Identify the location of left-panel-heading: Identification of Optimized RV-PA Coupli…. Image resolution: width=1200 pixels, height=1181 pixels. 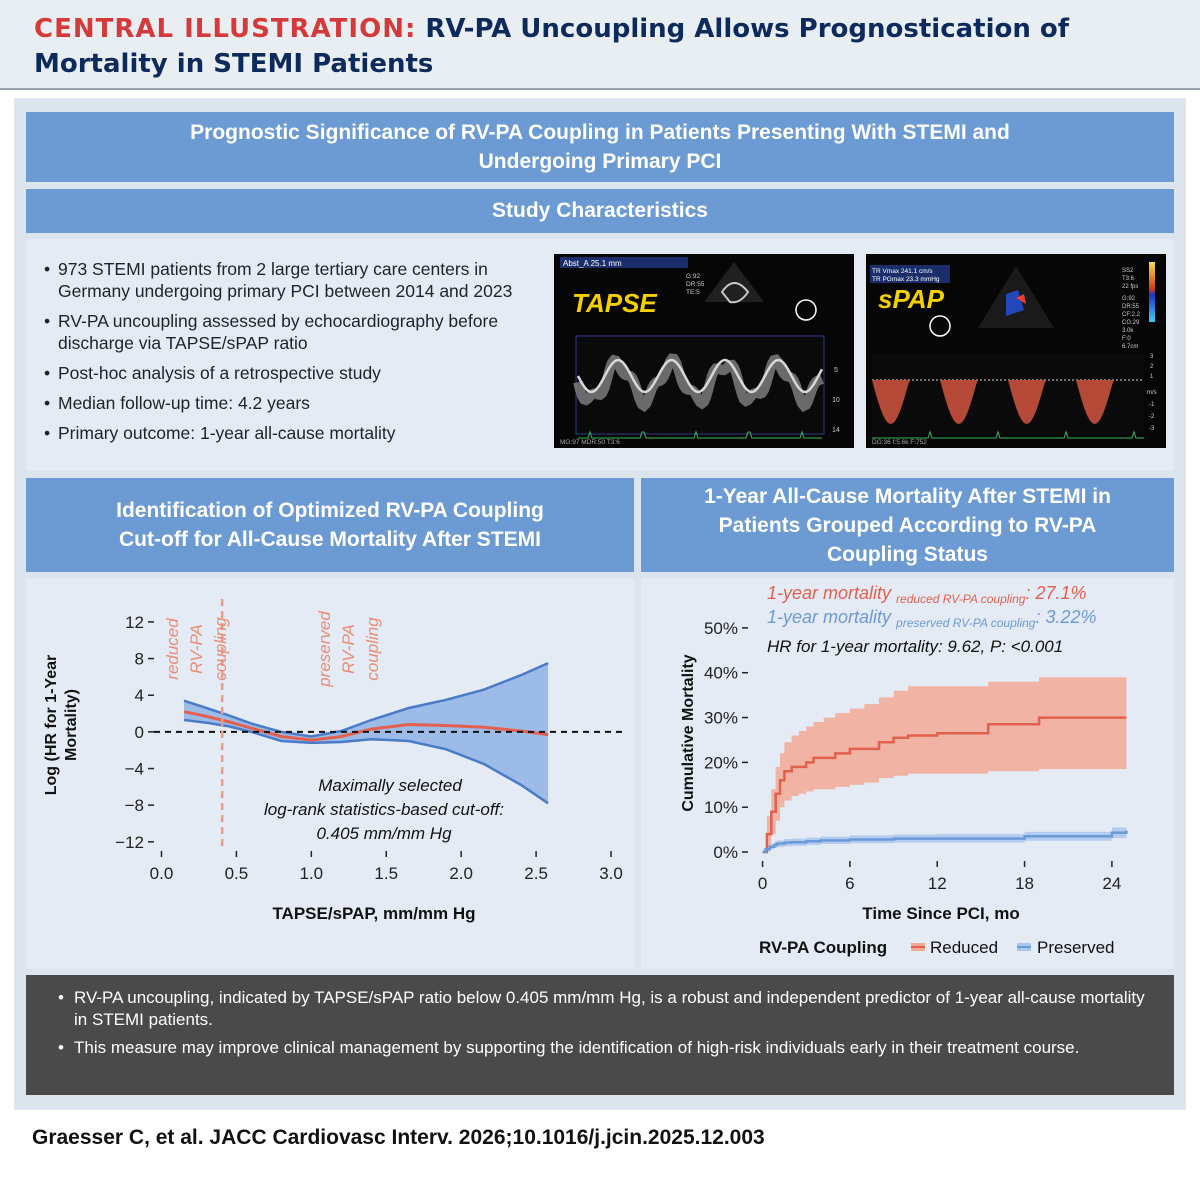
(330, 525).